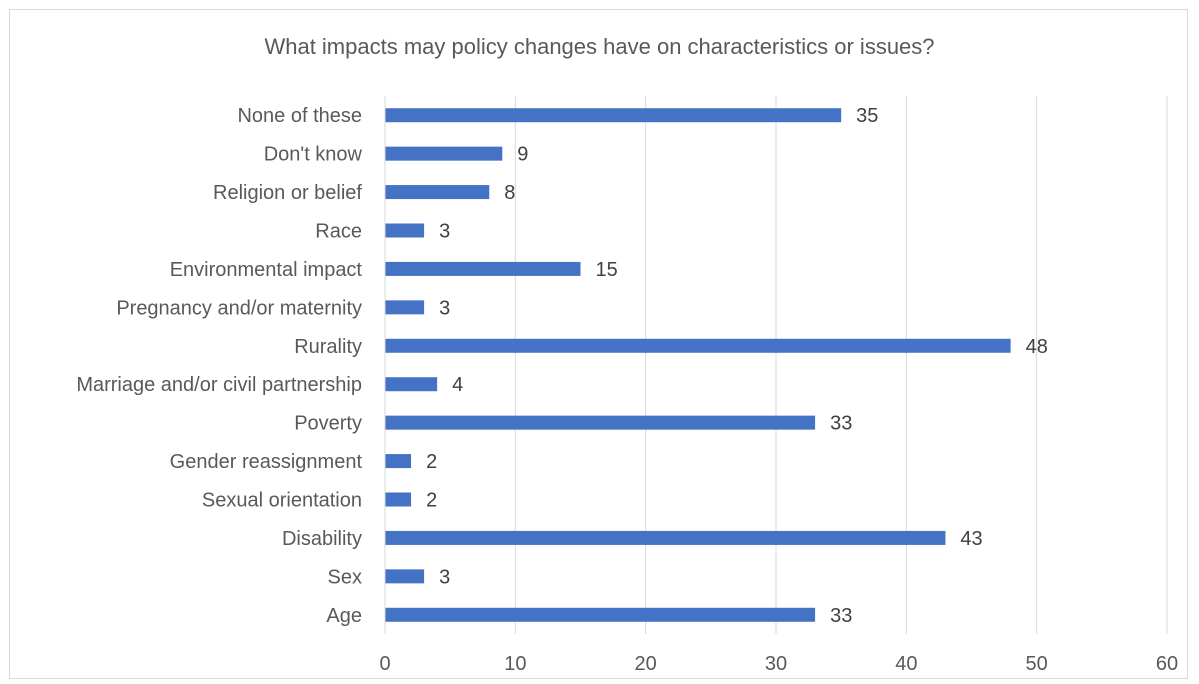 This screenshot has width=1199, height=684. I want to click on data-label: 43, so click(971, 539).